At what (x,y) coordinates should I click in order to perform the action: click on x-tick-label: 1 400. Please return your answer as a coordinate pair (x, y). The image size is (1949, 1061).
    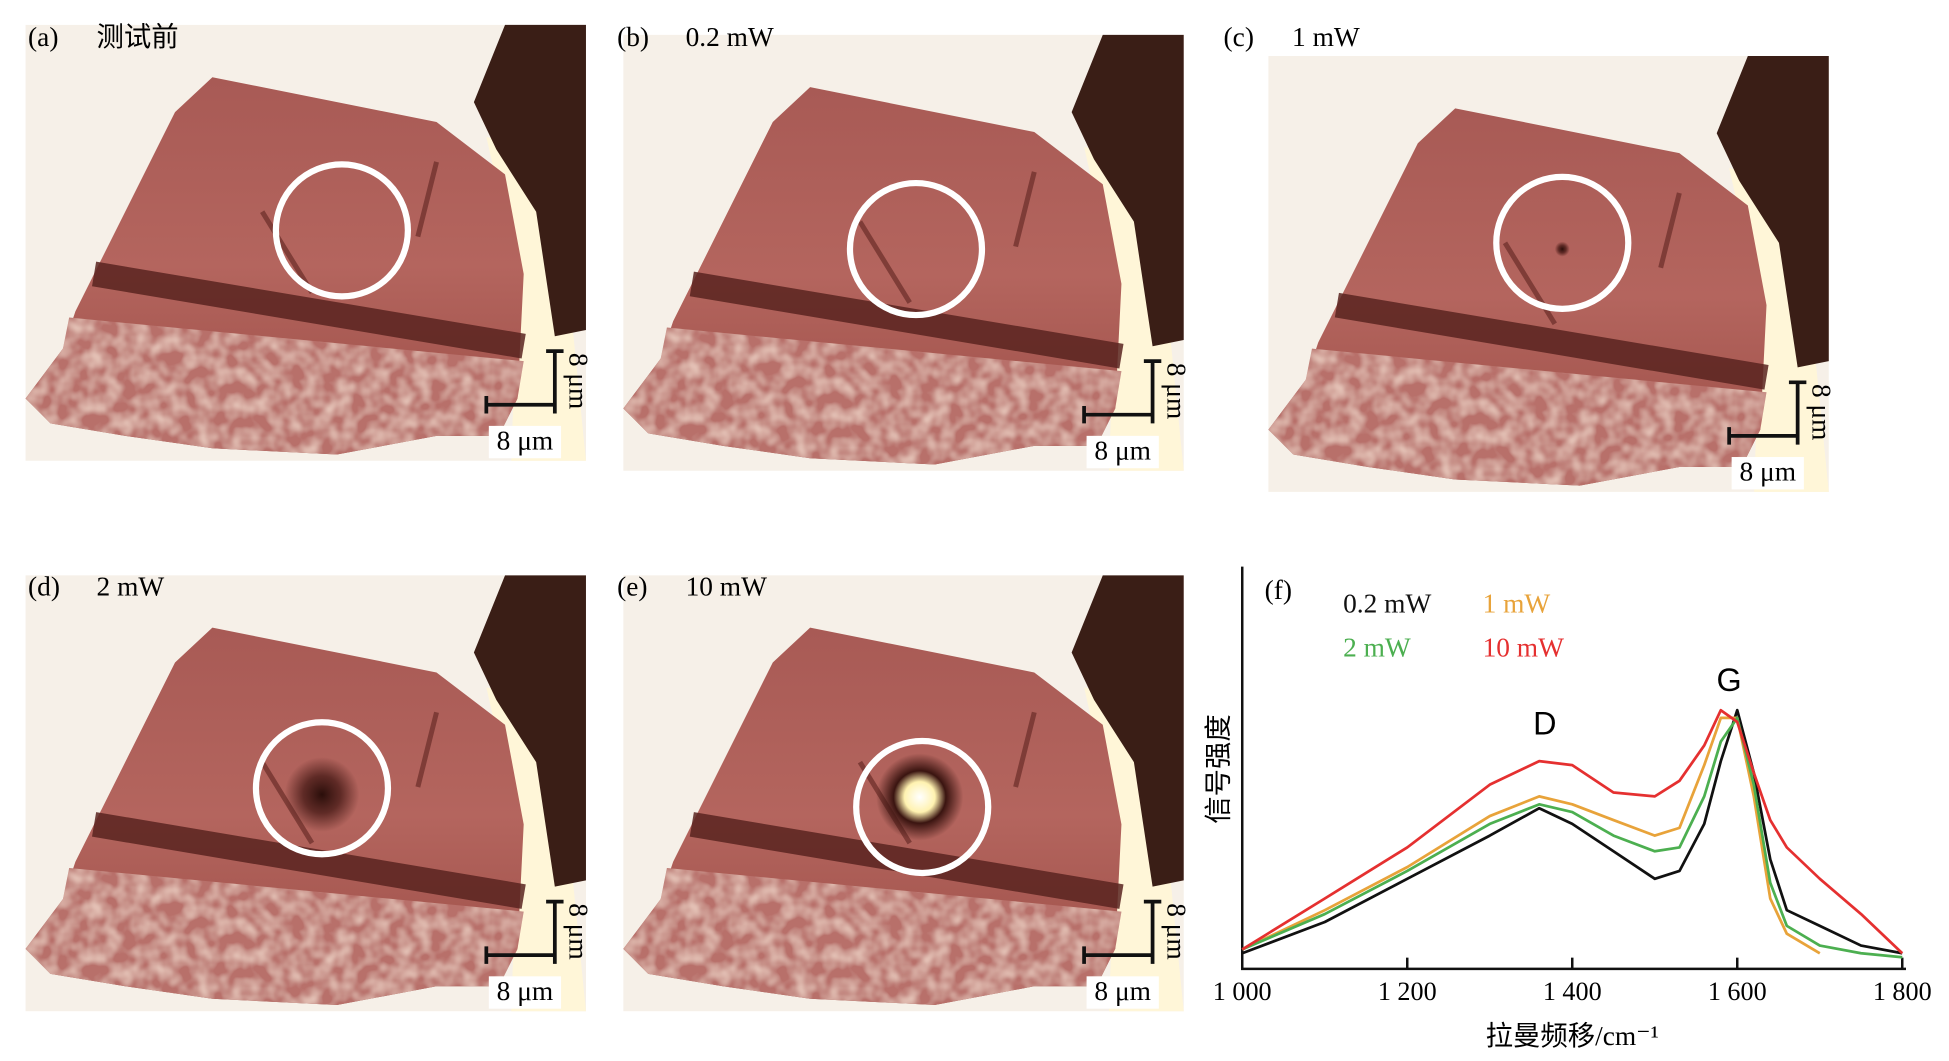
    Looking at the image, I should click on (1572, 991).